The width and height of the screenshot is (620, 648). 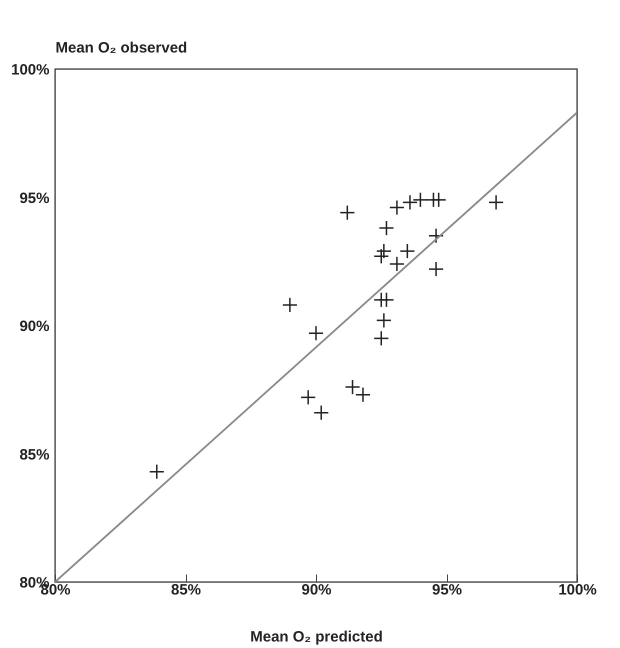 I want to click on y-tick-label: 95%, so click(x=34, y=198).